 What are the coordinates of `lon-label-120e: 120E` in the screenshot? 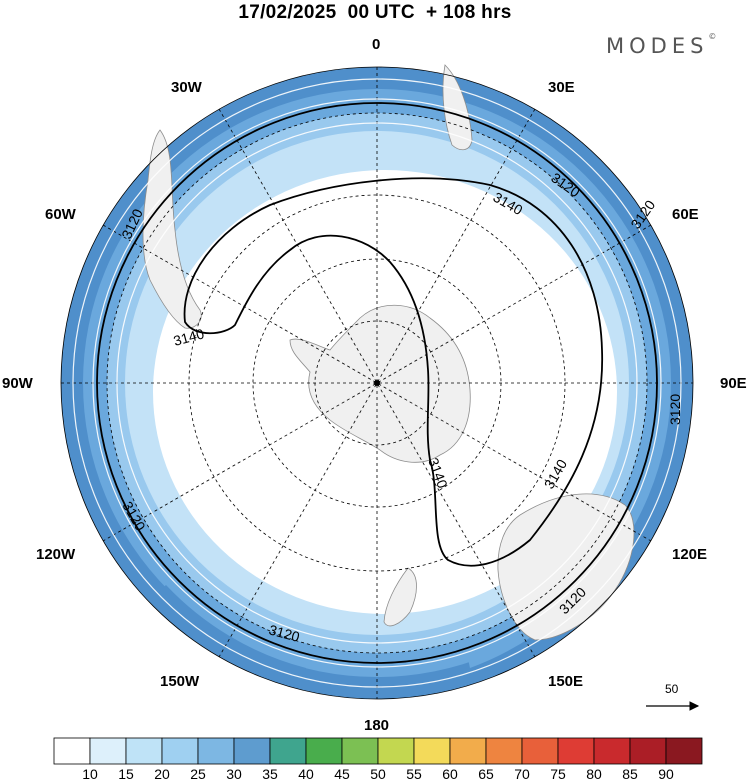 It's located at (690, 554).